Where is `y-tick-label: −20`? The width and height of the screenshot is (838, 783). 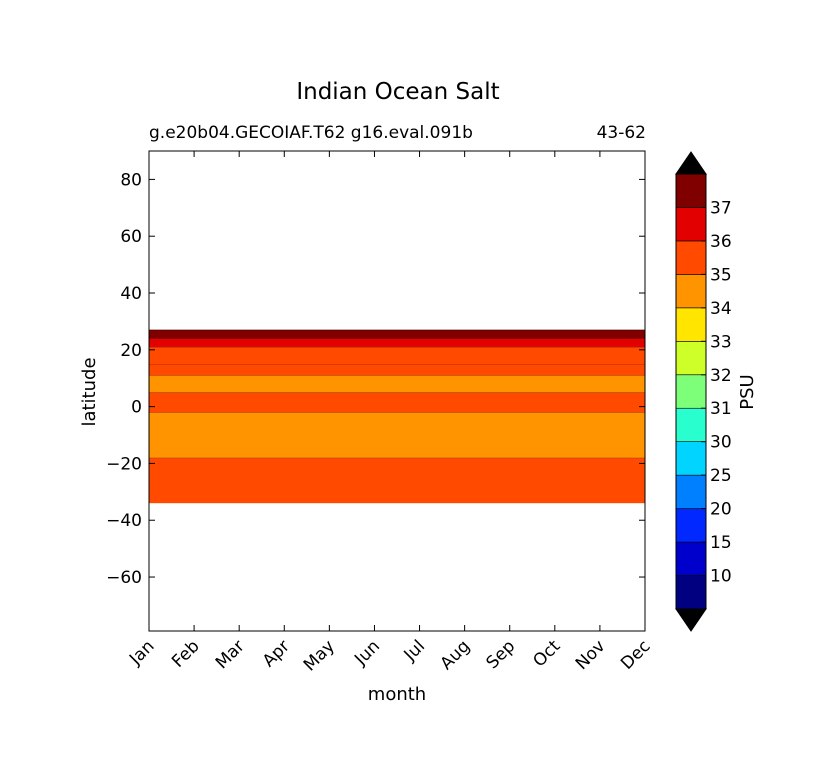 y-tick-label: −20 is located at coordinates (124, 464).